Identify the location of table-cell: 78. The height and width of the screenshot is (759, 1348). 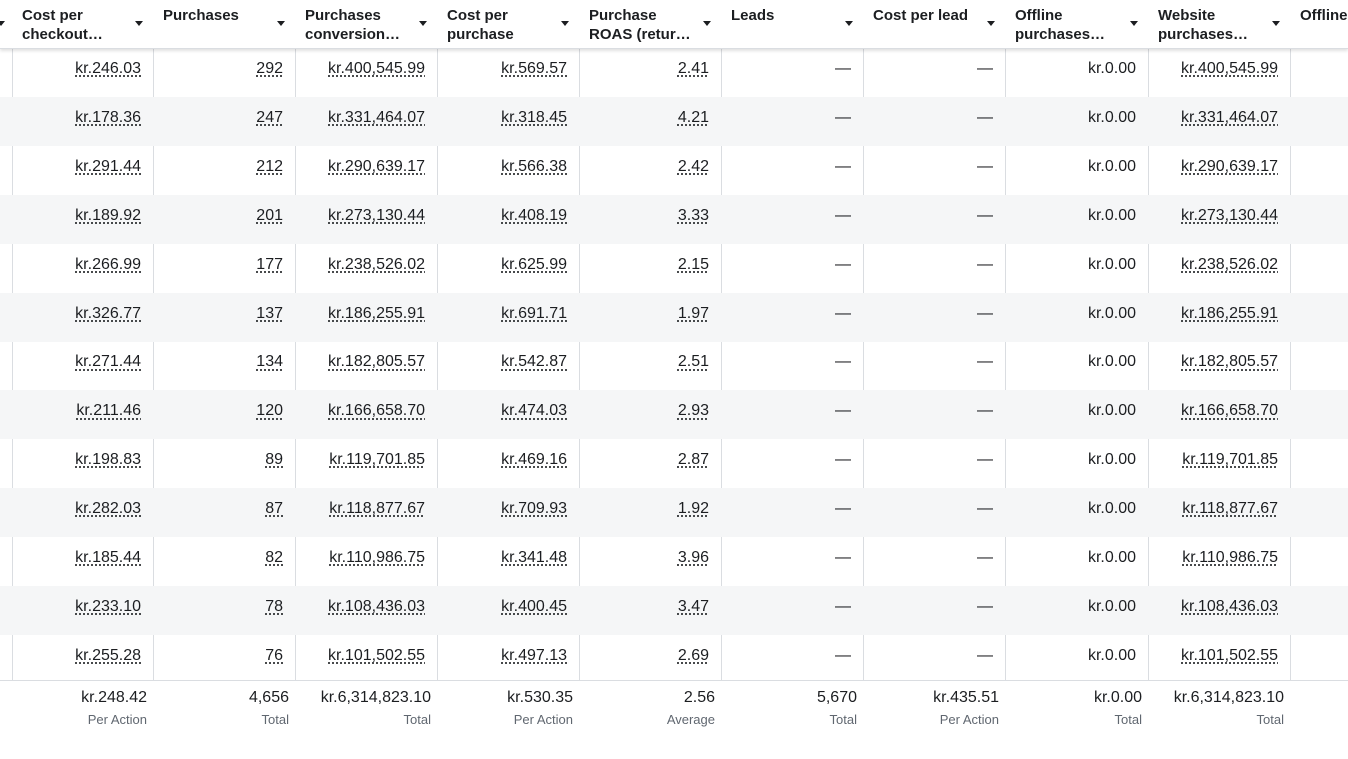
(274, 606).